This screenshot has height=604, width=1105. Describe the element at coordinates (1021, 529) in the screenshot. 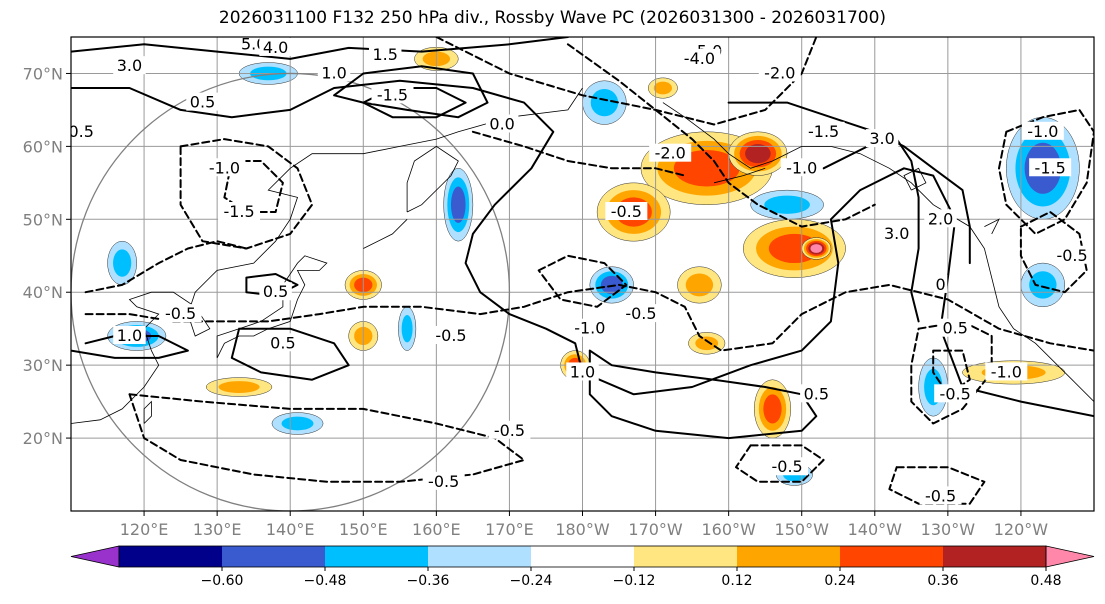

I see `lon-tick-label: 120°W` at that location.